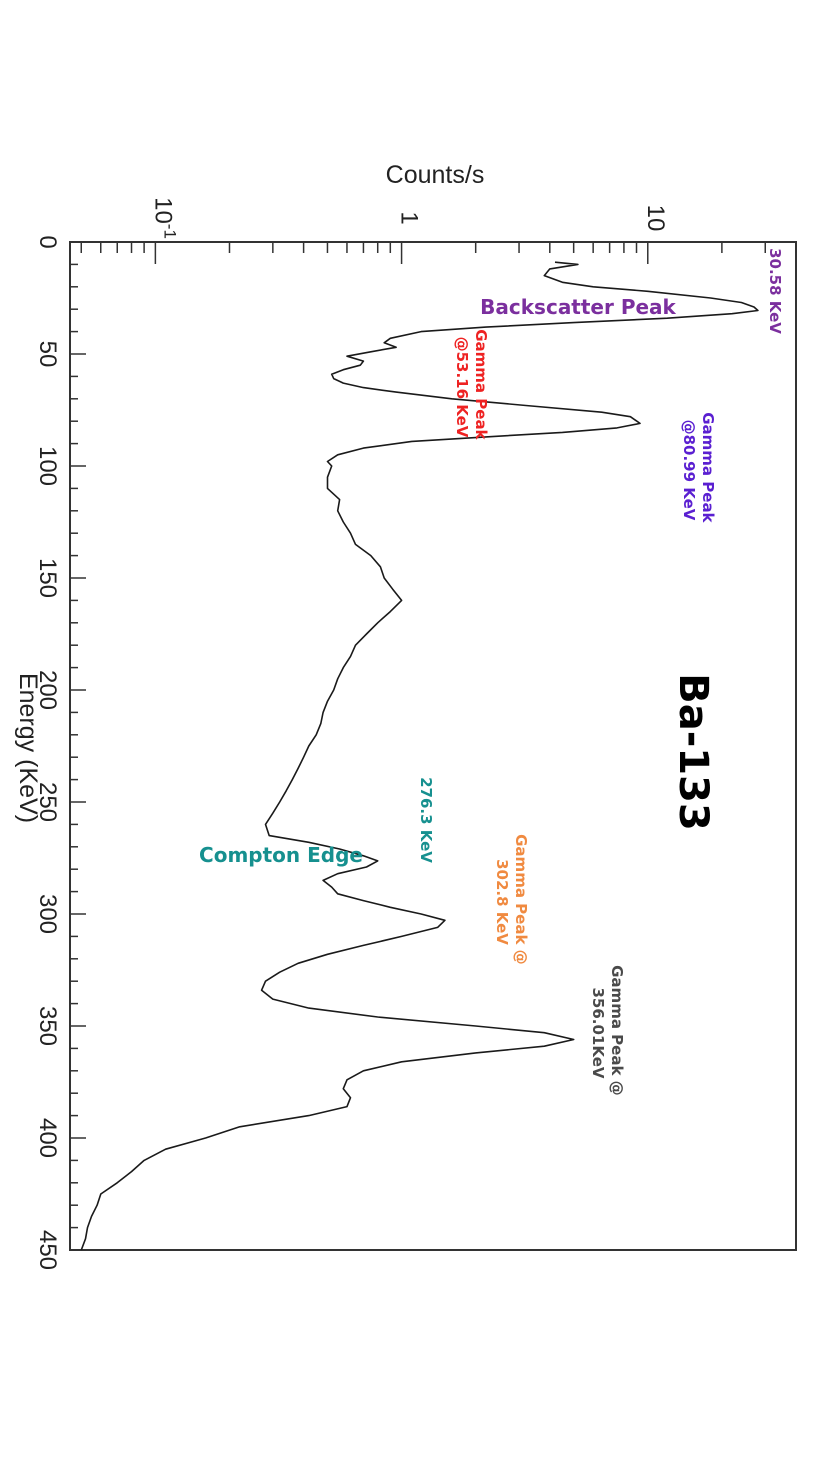  What do you see at coordinates (47, 1138) in the screenshot?
I see `x-tick-label: 400` at bounding box center [47, 1138].